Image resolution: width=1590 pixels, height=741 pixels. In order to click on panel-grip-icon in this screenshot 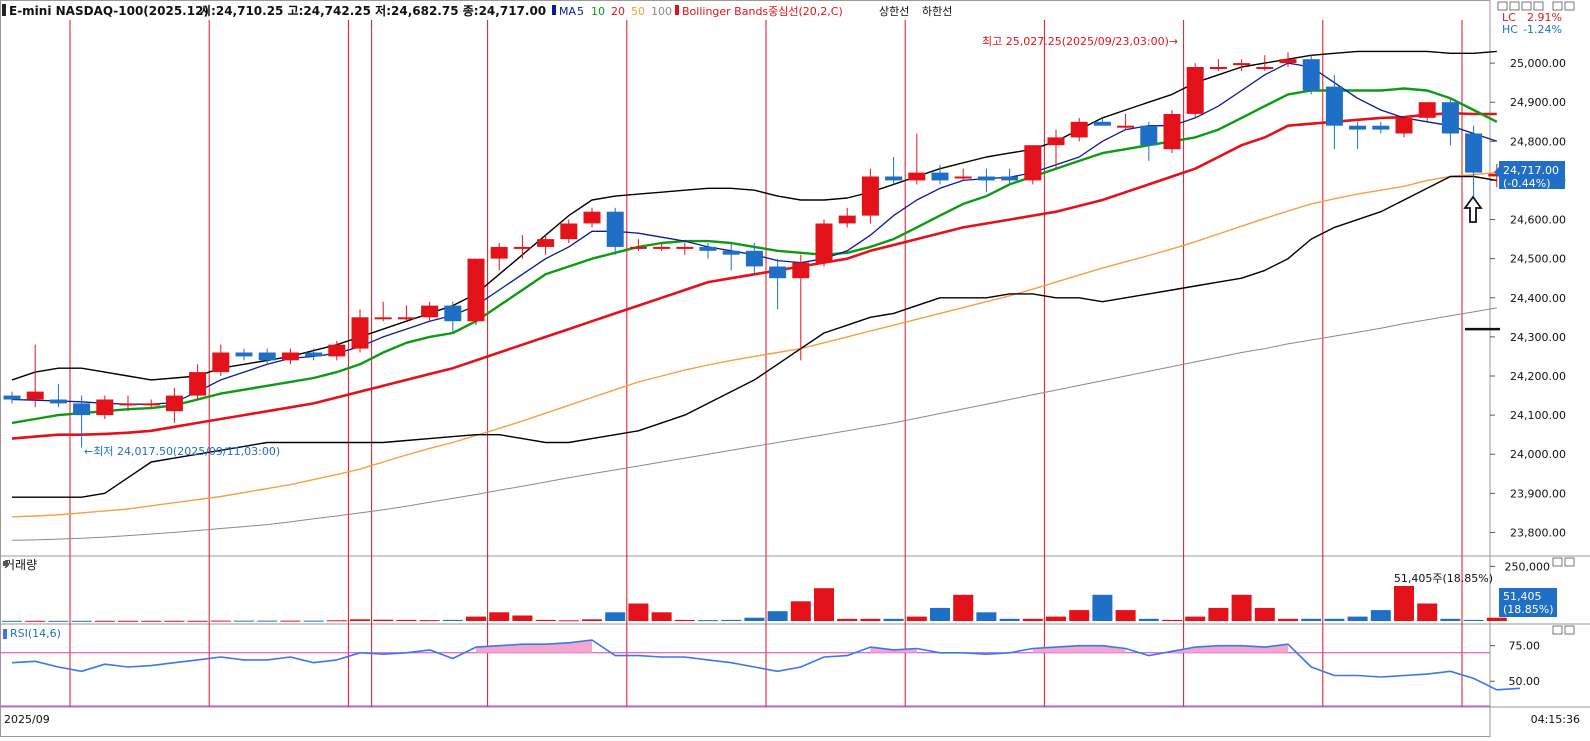, I will do `click(5, 563)`.